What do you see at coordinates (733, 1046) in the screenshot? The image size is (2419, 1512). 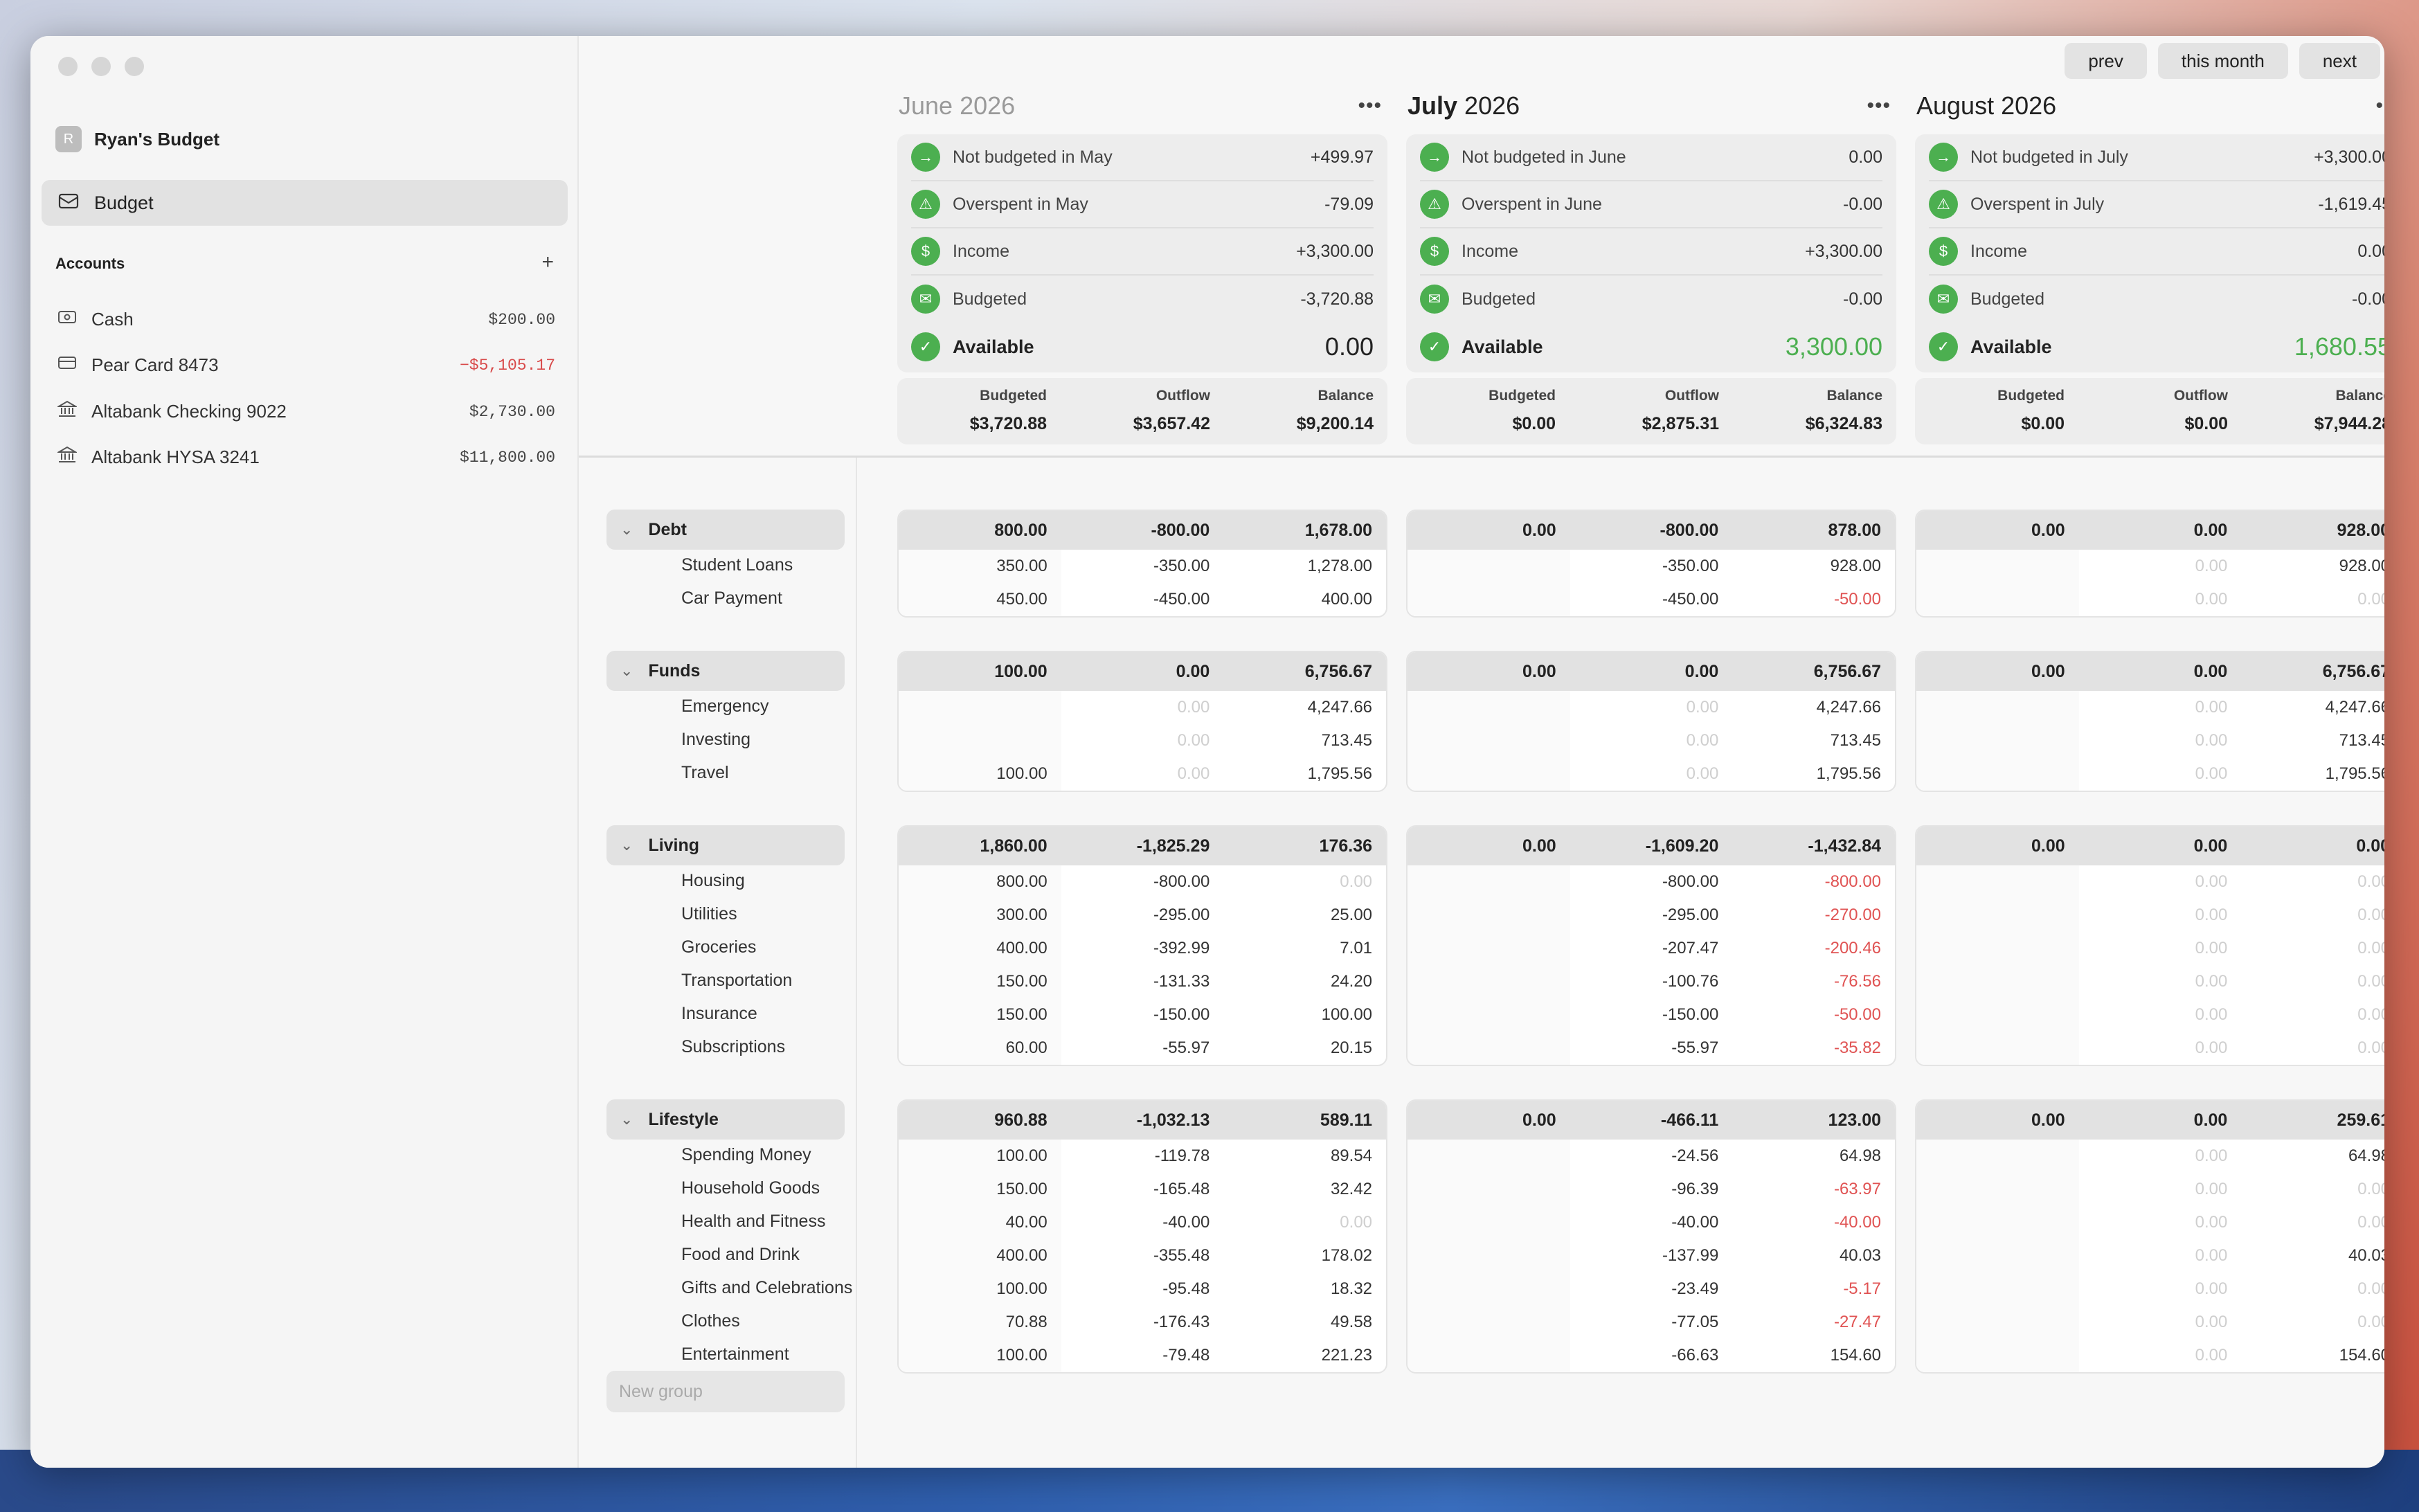 I see `category-name: Subscriptions` at bounding box center [733, 1046].